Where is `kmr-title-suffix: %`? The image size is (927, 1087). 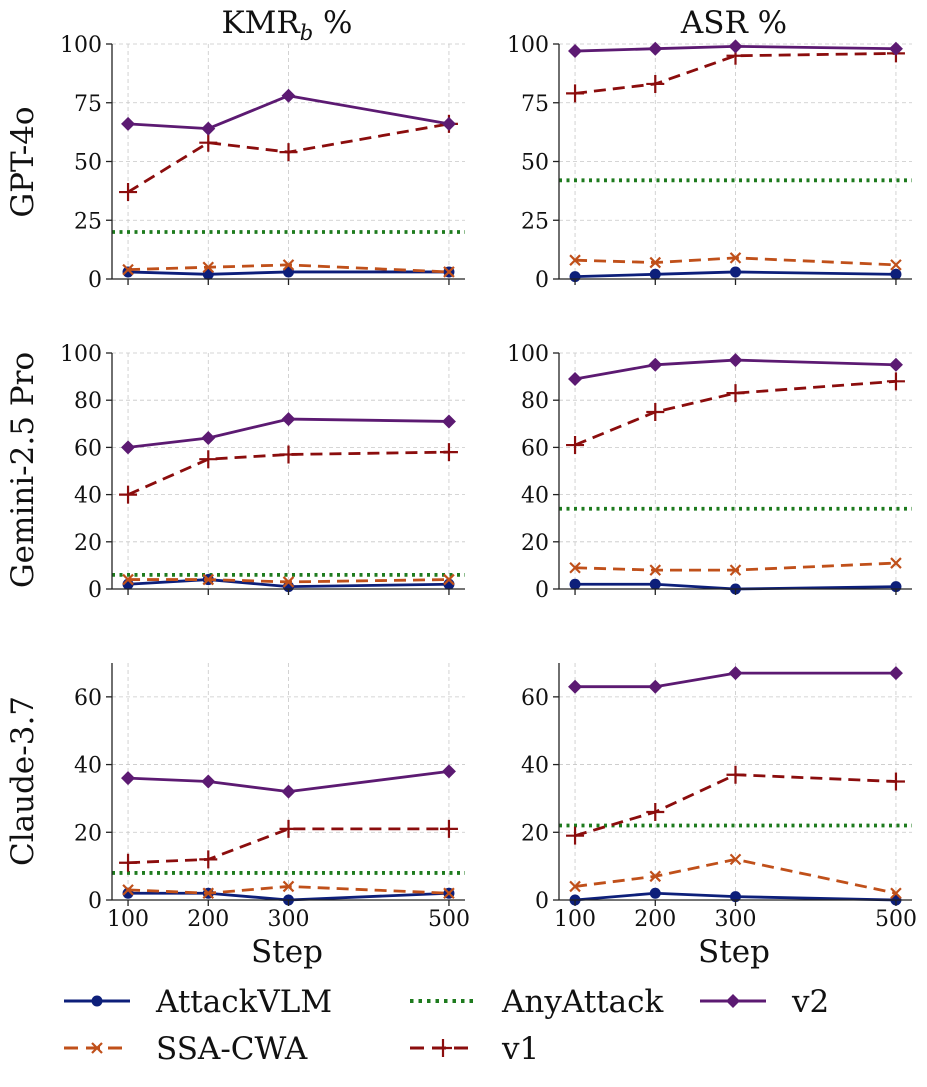
kmr-title-suffix: % is located at coordinates (332, 23).